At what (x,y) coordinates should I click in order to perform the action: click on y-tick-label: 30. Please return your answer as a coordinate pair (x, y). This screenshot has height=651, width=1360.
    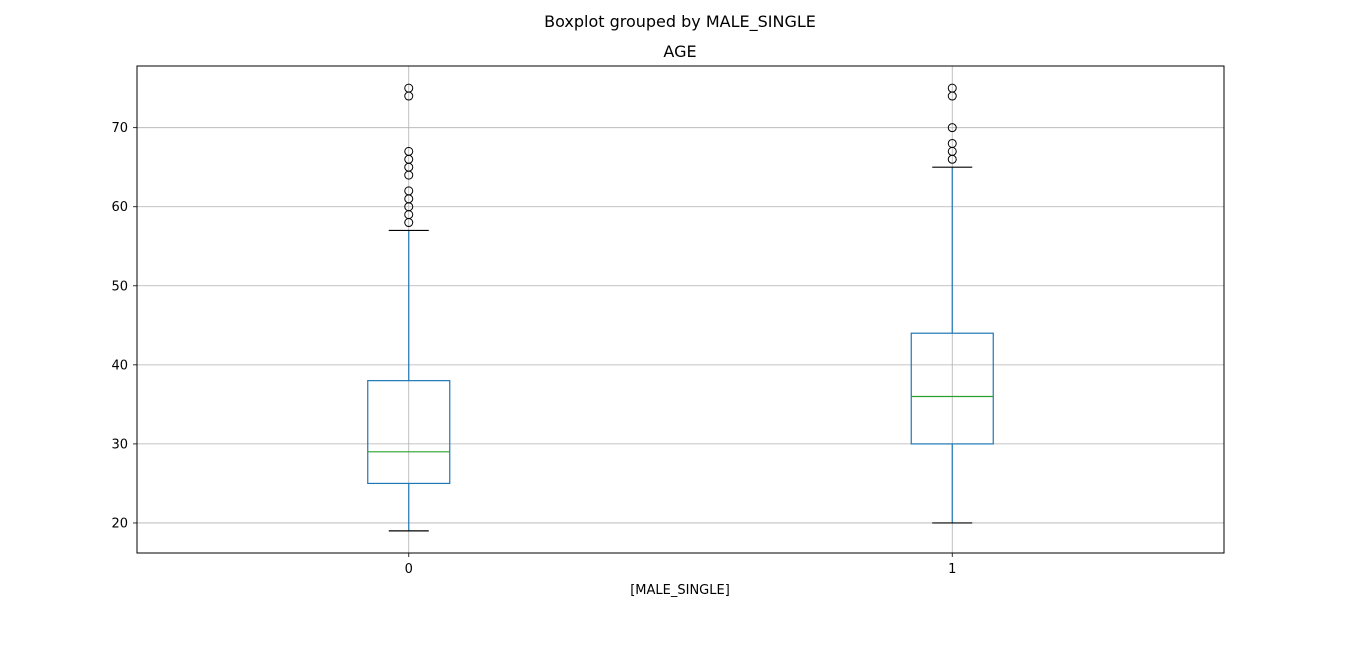
    Looking at the image, I should click on (119, 444).